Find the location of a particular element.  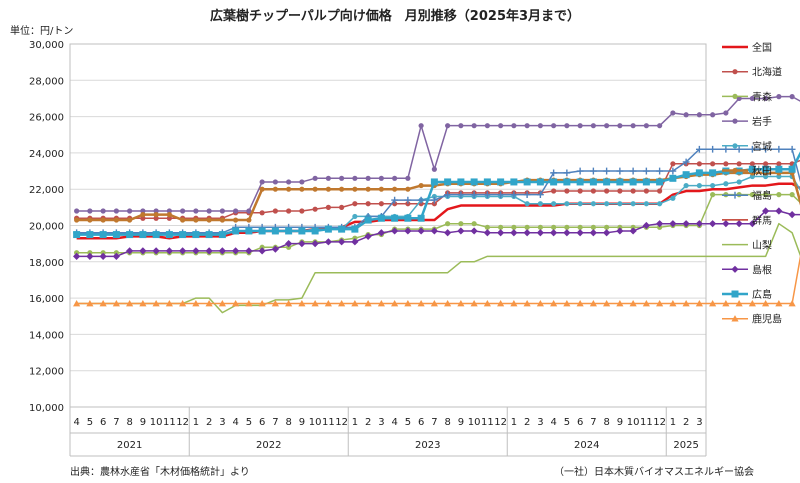

legend-item: 宮城 is located at coordinates (747, 146).